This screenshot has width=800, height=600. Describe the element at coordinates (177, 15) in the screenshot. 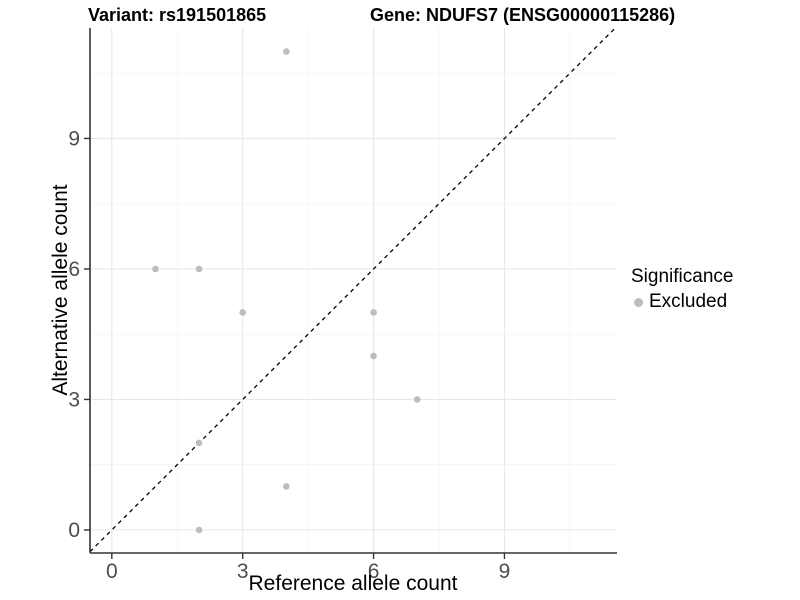

I see `variant-title: Variant: rs191501865` at that location.